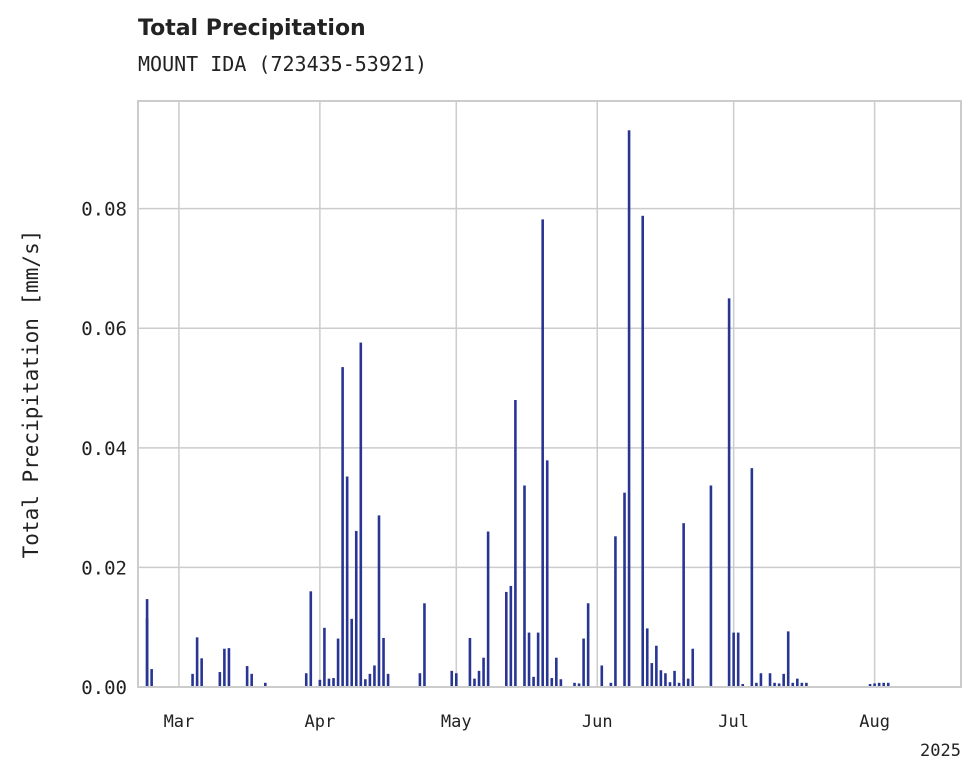 The width and height of the screenshot is (980, 783). I want to click on x-tick-label: Jul, so click(733, 722).